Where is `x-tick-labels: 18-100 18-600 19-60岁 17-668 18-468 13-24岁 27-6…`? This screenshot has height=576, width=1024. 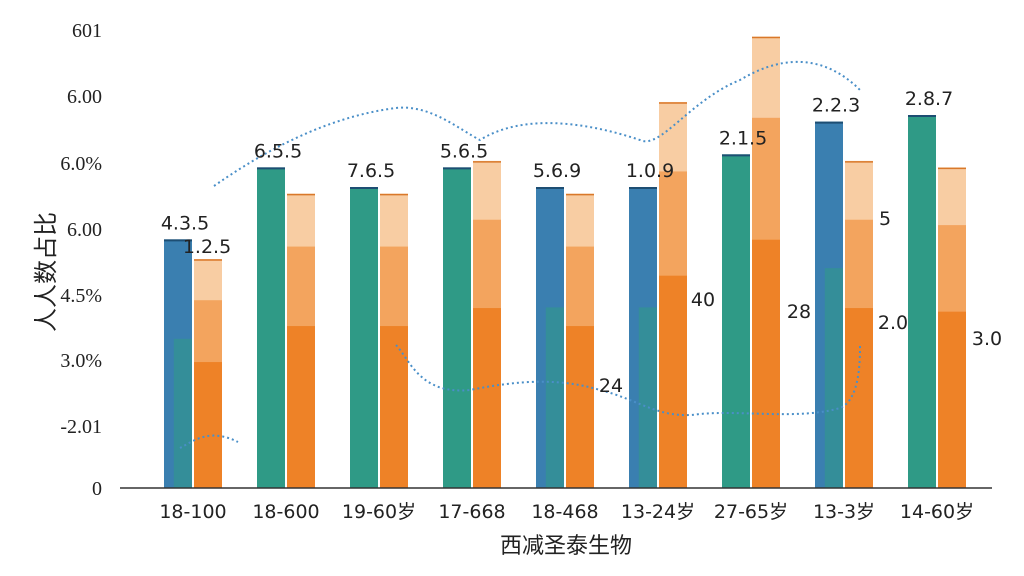 x-tick-labels: 18-100 18-600 19-60岁 17-668 18-468 13-24岁 27-6… is located at coordinates (566, 512).